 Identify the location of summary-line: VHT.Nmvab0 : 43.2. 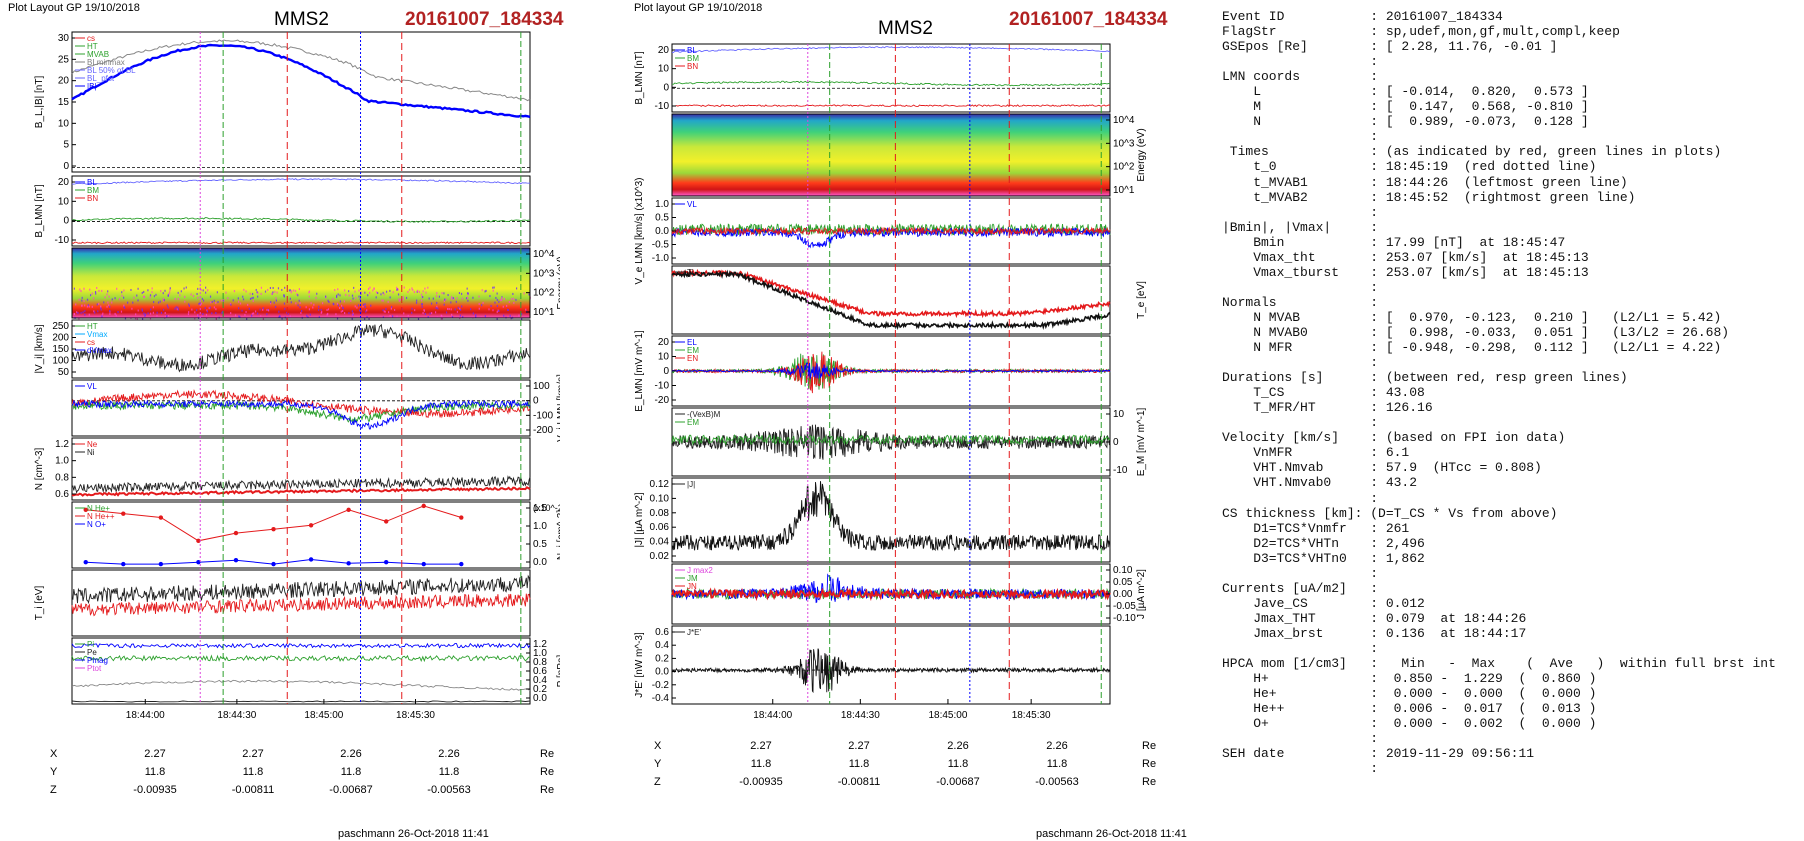
(1320, 483).